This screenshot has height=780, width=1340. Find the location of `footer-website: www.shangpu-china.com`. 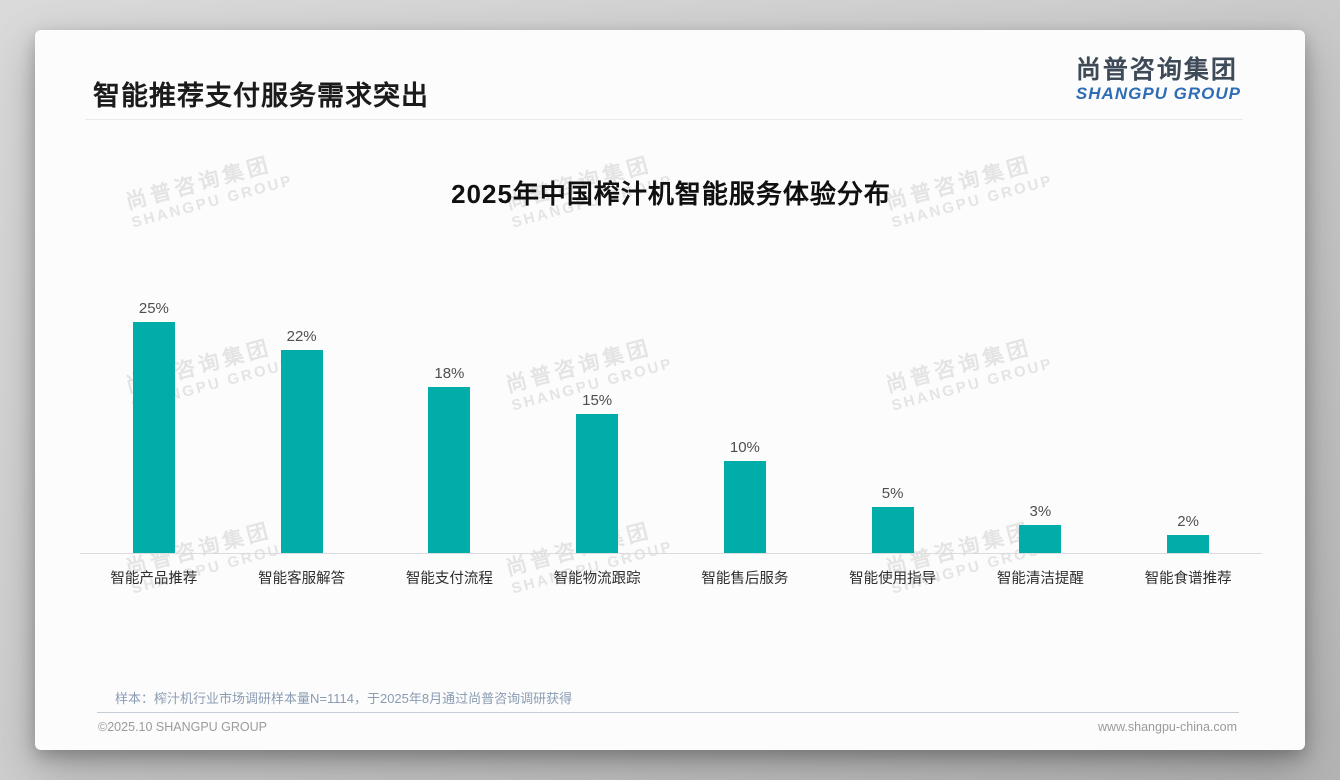

footer-website: www.shangpu-china.com is located at coordinates (1167, 727).